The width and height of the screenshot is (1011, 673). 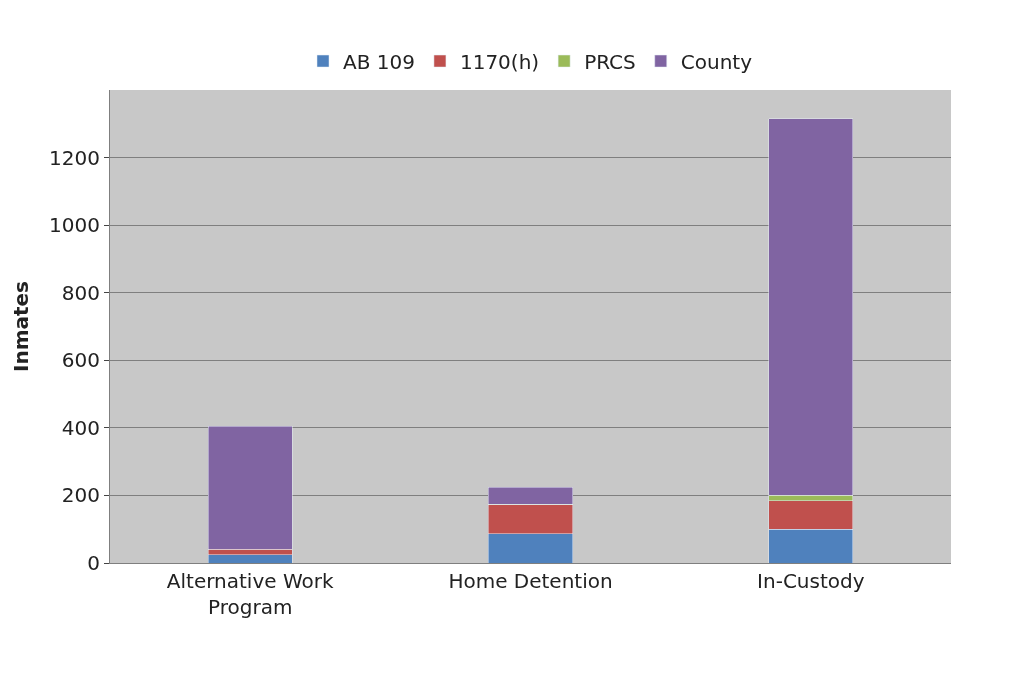 I want to click on x-tick-label: In-Custody, so click(x=811, y=581).